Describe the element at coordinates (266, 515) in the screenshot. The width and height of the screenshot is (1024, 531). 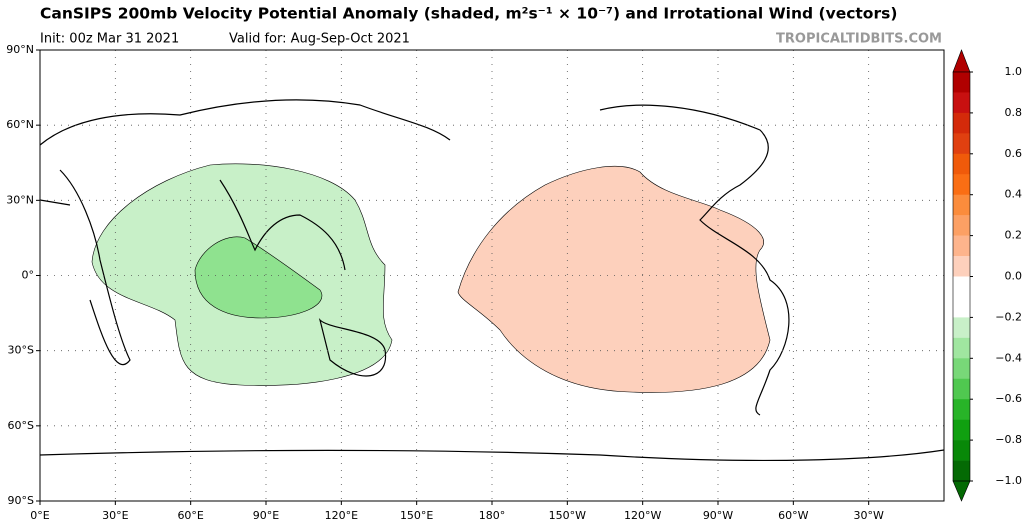
I see `lon-label: 90°E` at that location.